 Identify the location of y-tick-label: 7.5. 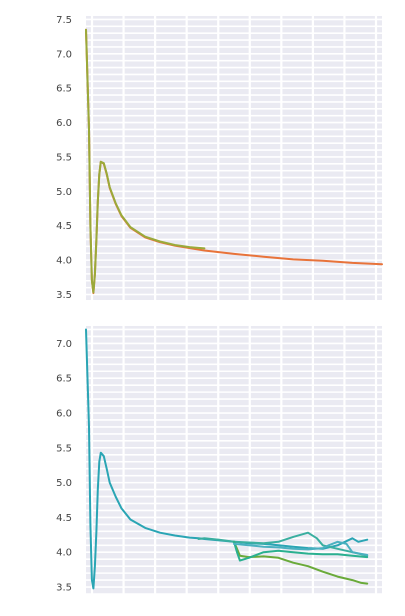
(64, 20).